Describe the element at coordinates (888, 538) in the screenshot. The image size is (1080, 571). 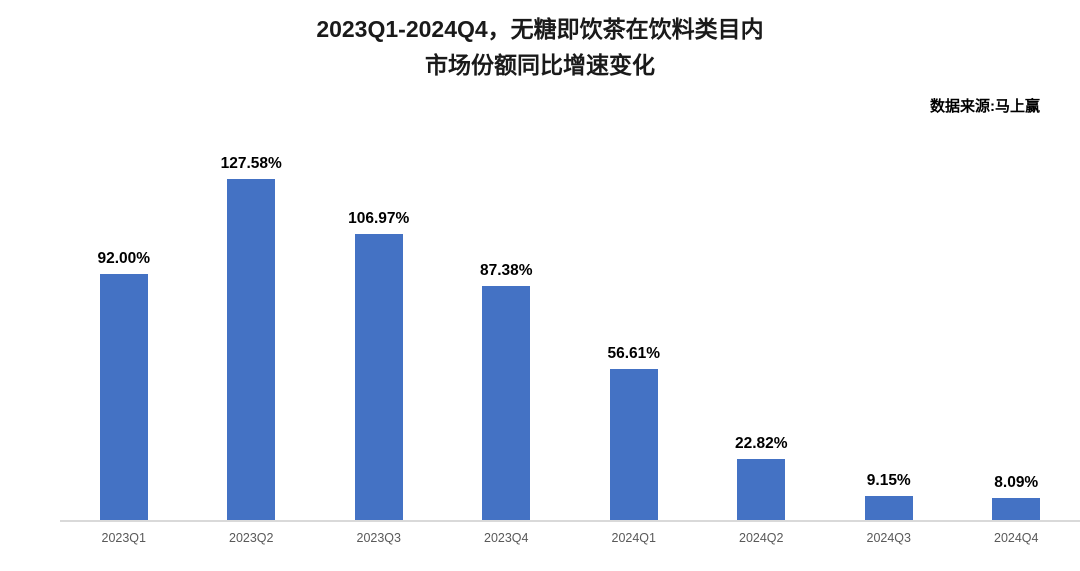
I see `x-axis-tick-label: 2024Q3` at that location.